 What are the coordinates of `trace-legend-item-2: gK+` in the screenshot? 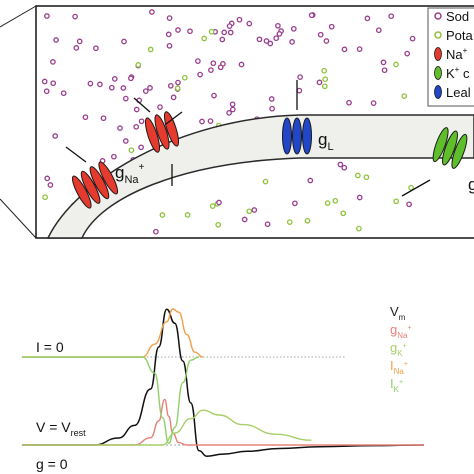 It's located at (398, 349).